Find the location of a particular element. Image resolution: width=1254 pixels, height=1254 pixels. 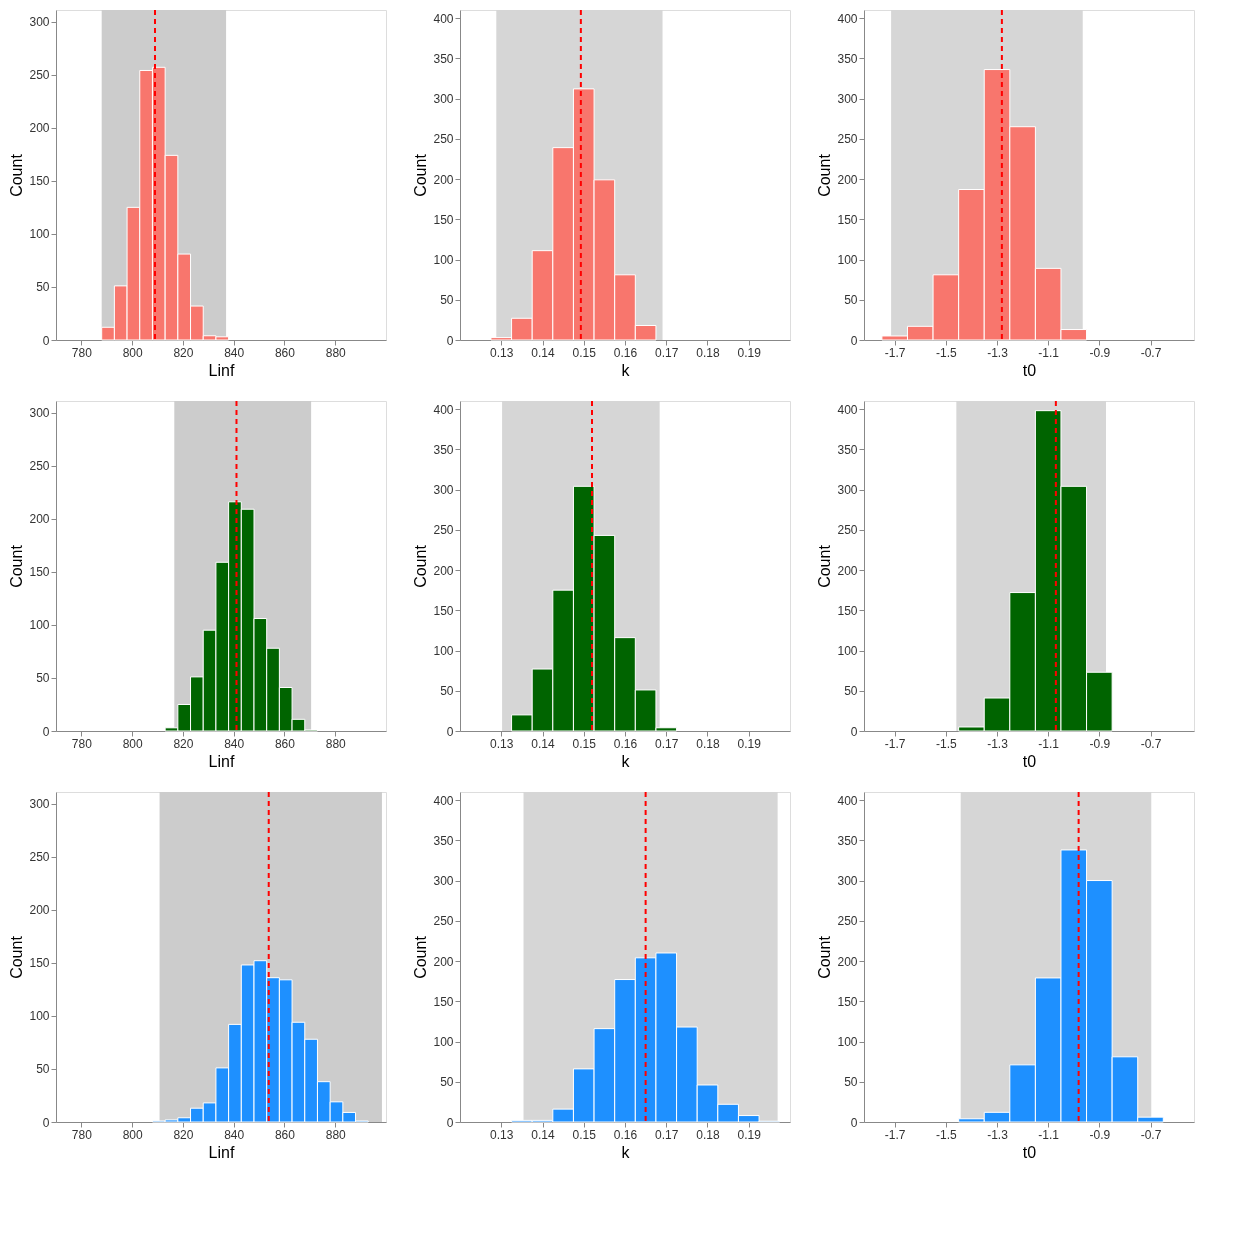

x-tick-label: 860 is located at coordinates (285, 352).